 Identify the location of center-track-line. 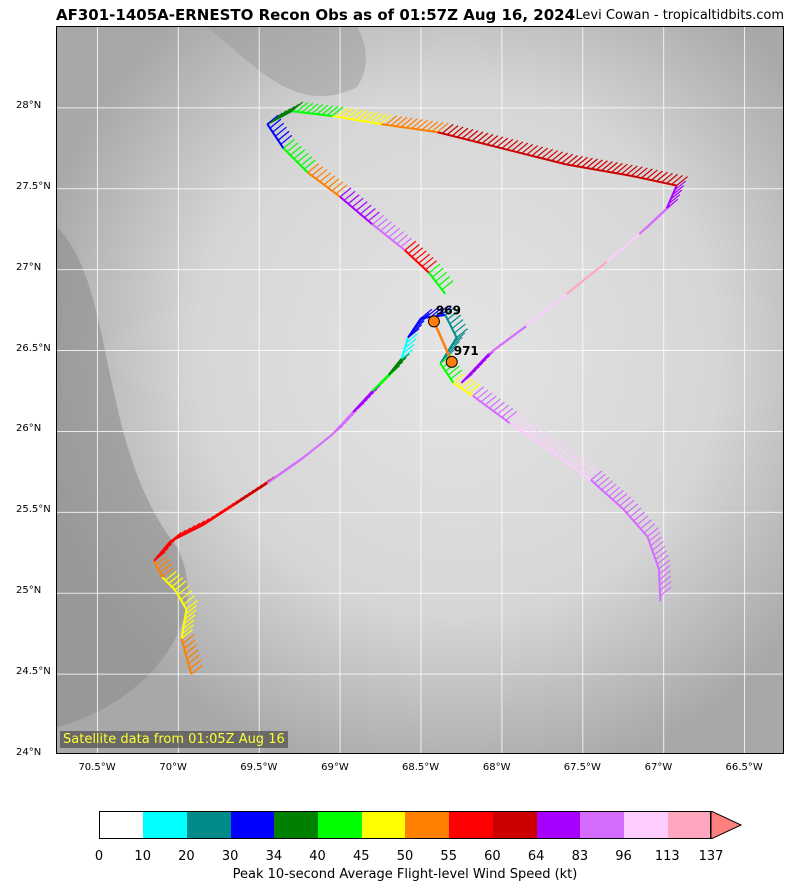
(442, 341).